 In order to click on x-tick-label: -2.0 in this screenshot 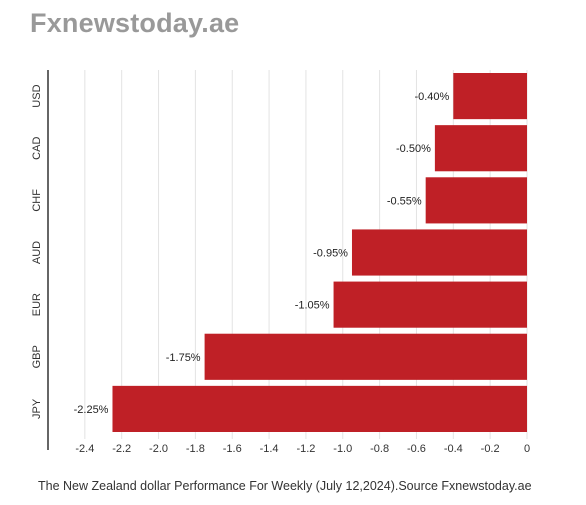, I will do `click(158, 449)`.